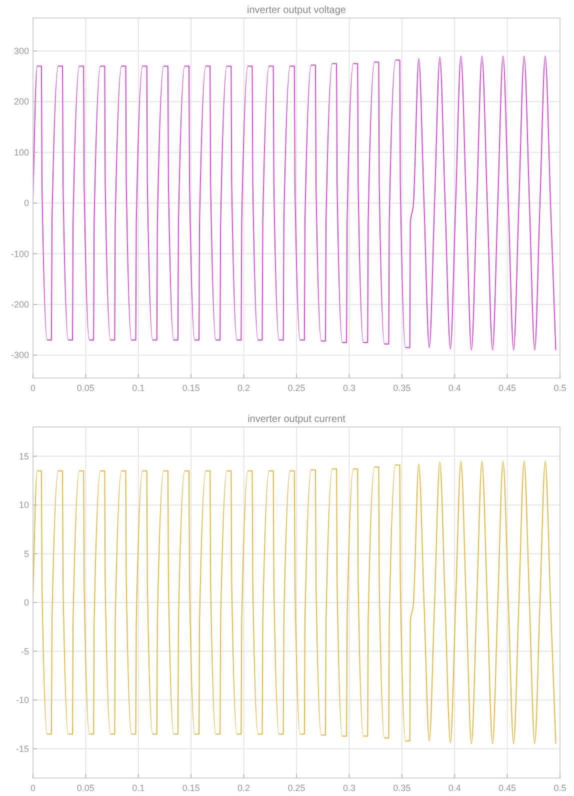 The width and height of the screenshot is (574, 796). What do you see at coordinates (26, 553) in the screenshot?
I see `y-tick-label: 5` at bounding box center [26, 553].